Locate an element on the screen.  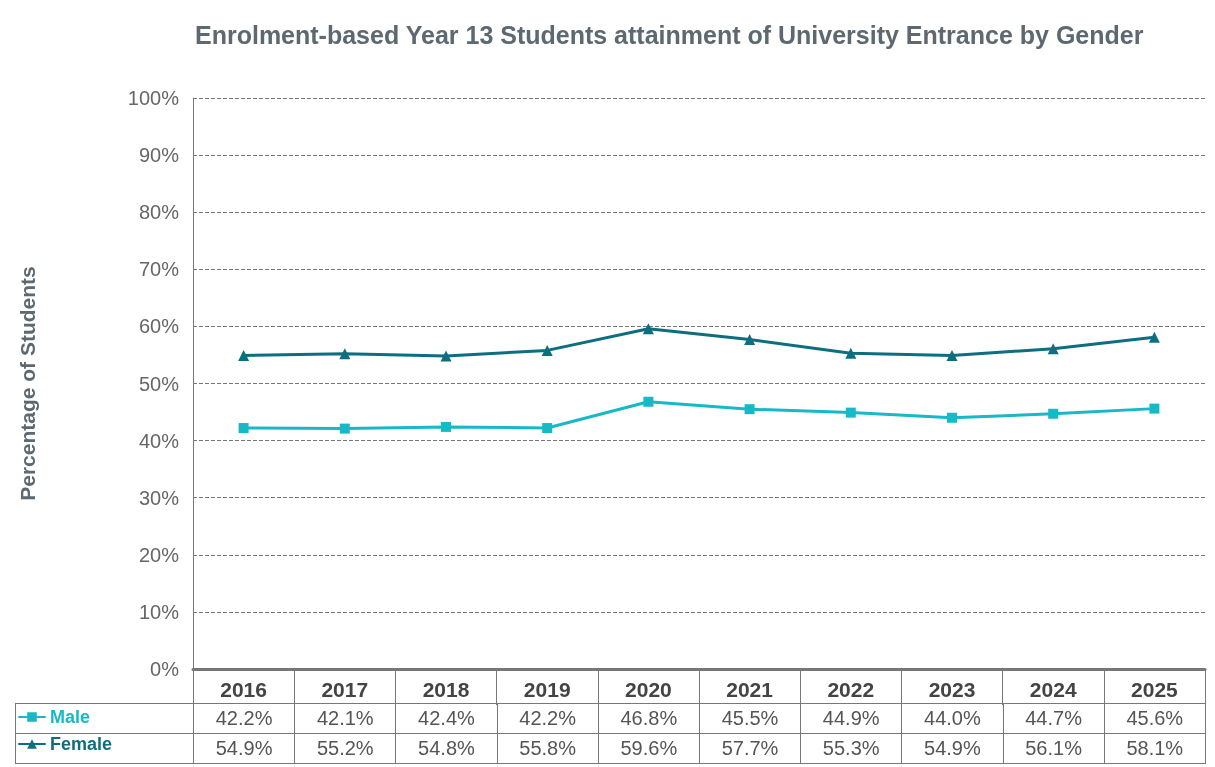
x-tick-label: 2023 is located at coordinates (952, 689).